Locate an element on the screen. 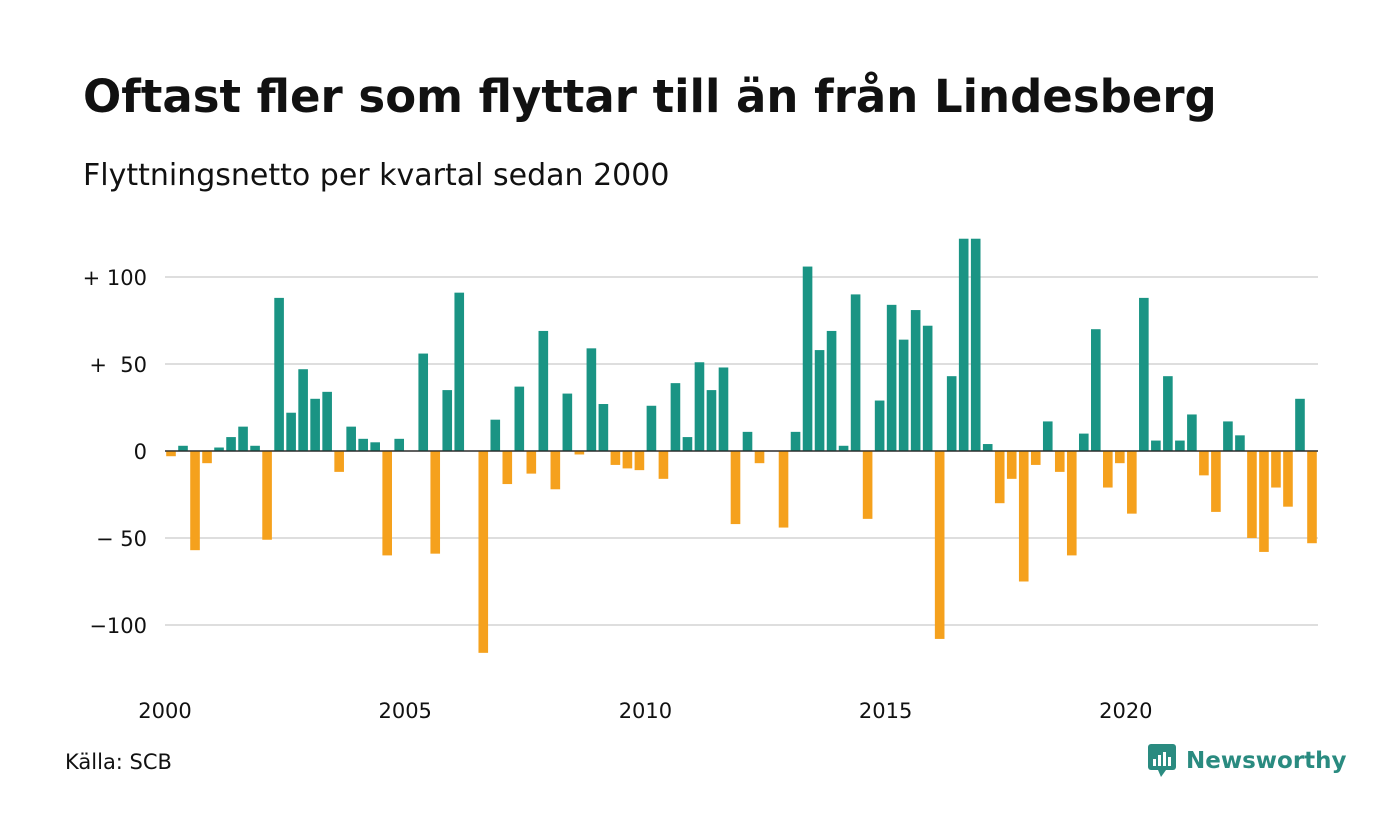  brand-logo: Newsworthy is located at coordinates (1247, 761).